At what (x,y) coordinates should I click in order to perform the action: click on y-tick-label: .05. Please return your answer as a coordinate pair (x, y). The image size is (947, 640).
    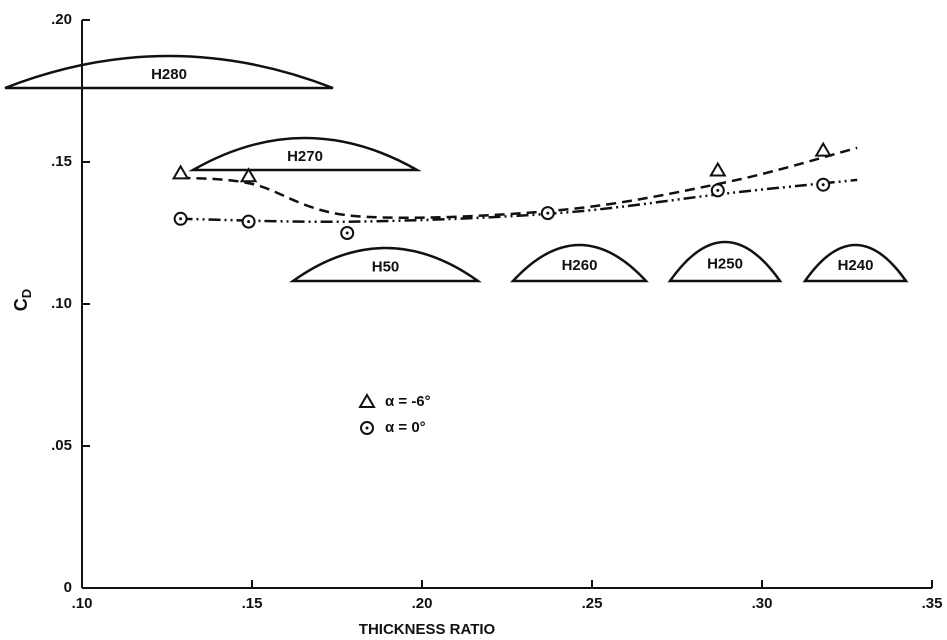
    Looking at the image, I should click on (61, 445).